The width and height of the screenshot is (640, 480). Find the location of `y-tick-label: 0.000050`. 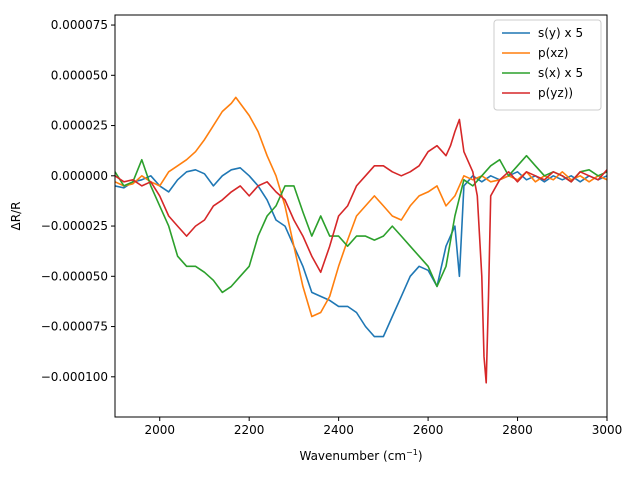

y-tick-label: 0.000050 is located at coordinates (79, 75).